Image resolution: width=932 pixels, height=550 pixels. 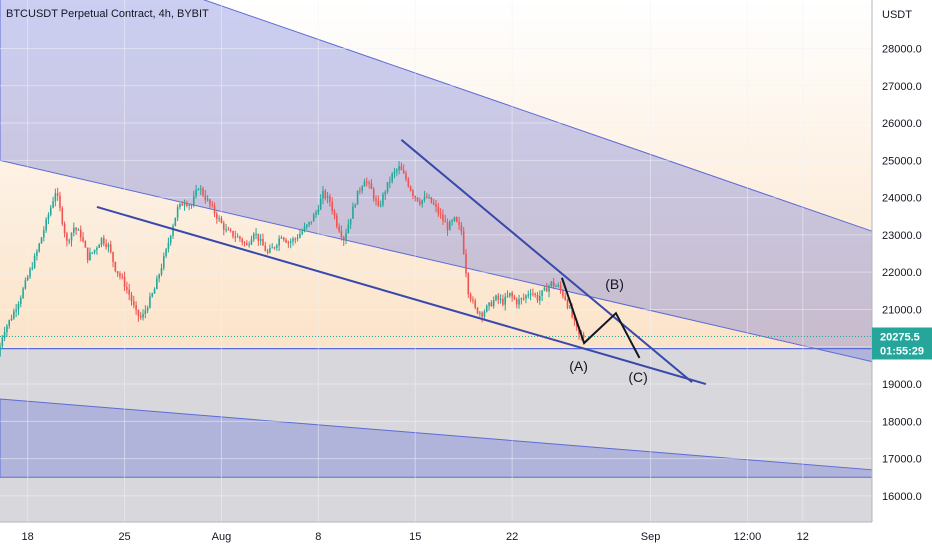 I want to click on price-tag-background, so click(x=902, y=343).